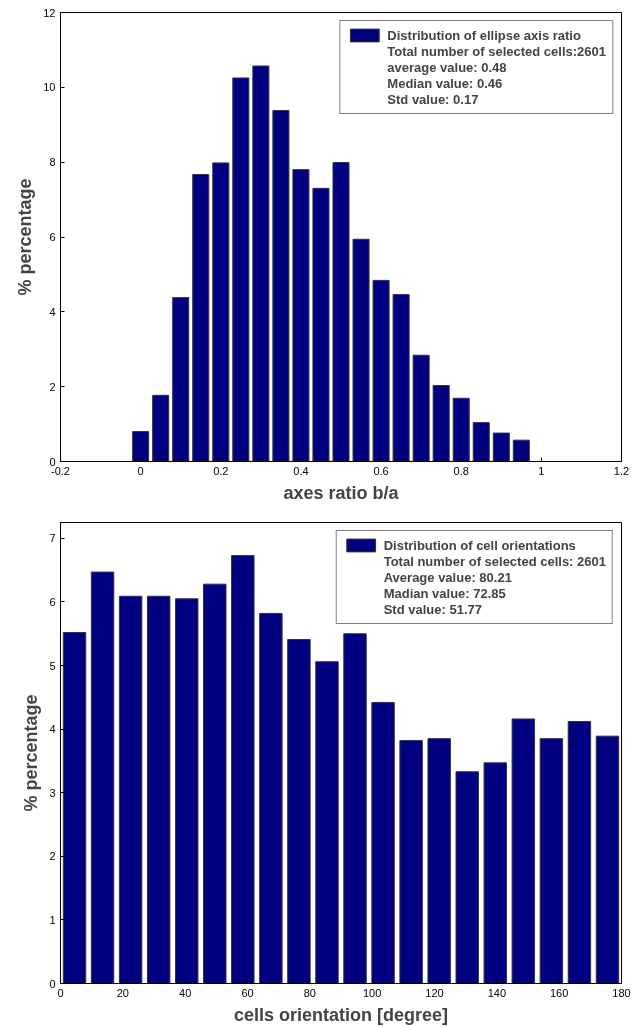  Describe the element at coordinates (621, 470) in the screenshot. I see `x-tick-label: 1.2` at that location.